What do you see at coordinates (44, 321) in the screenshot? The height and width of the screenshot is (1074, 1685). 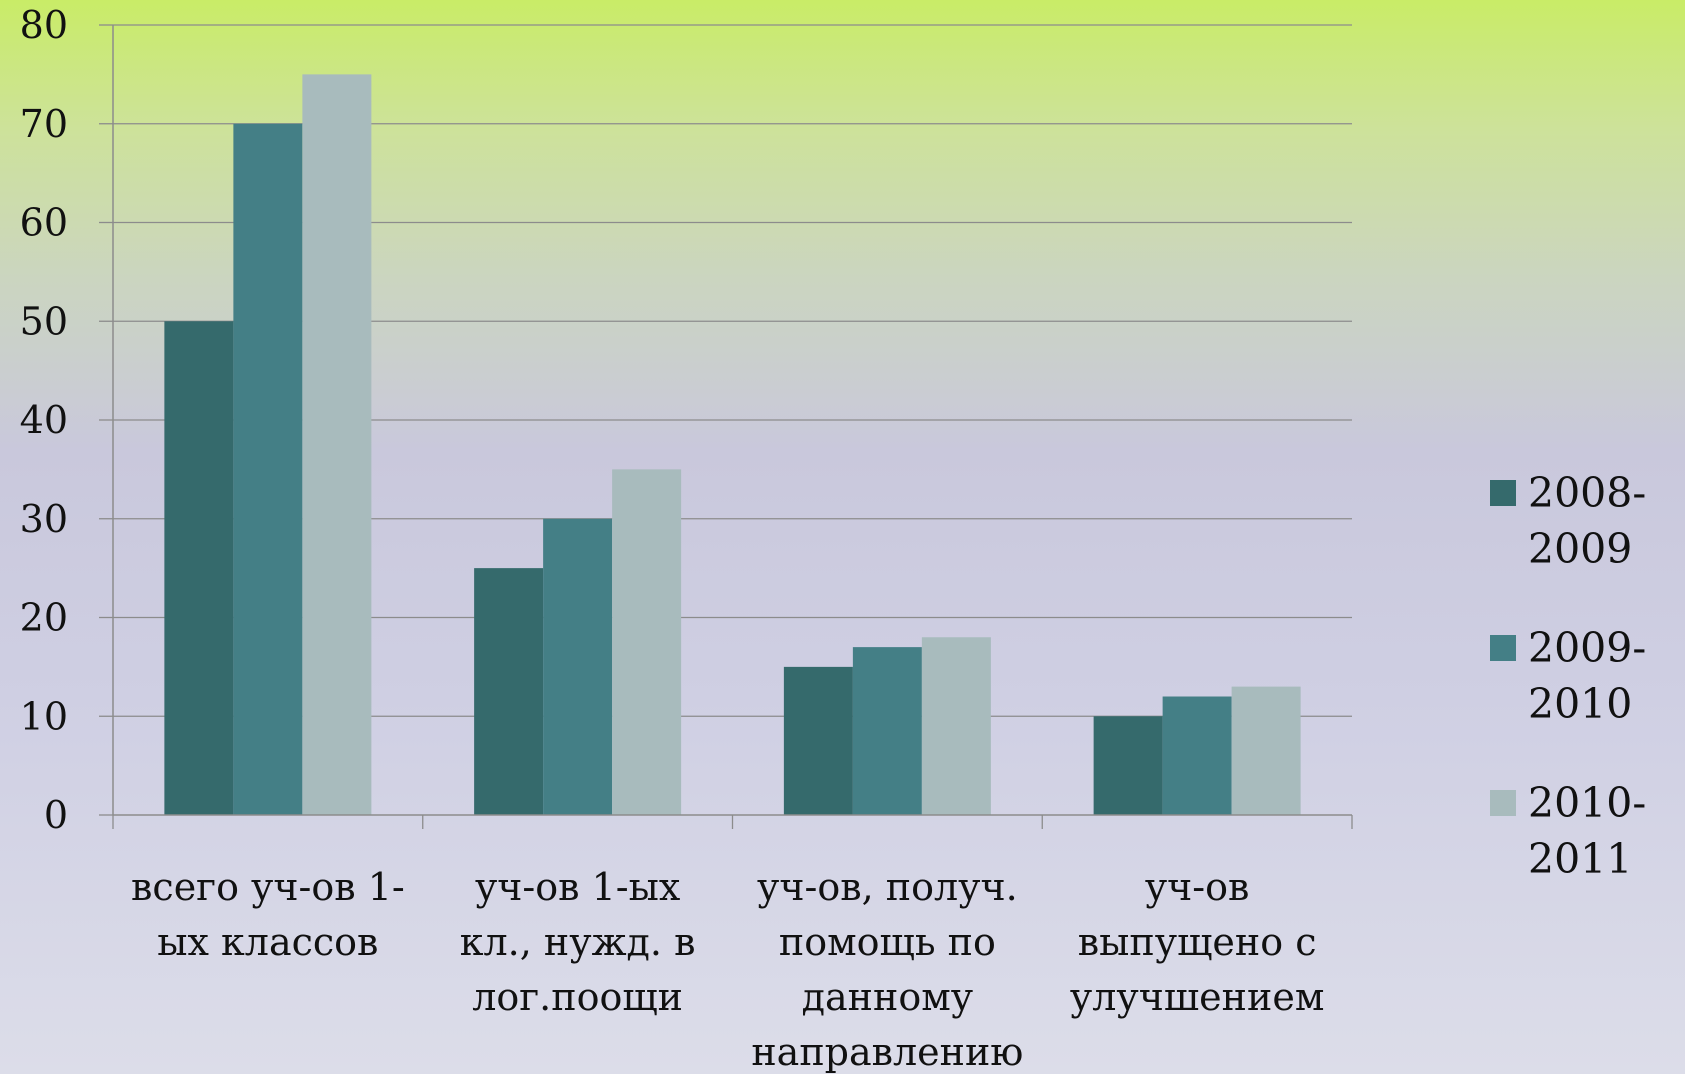 I see `y-tick-label: 50` at bounding box center [44, 321].